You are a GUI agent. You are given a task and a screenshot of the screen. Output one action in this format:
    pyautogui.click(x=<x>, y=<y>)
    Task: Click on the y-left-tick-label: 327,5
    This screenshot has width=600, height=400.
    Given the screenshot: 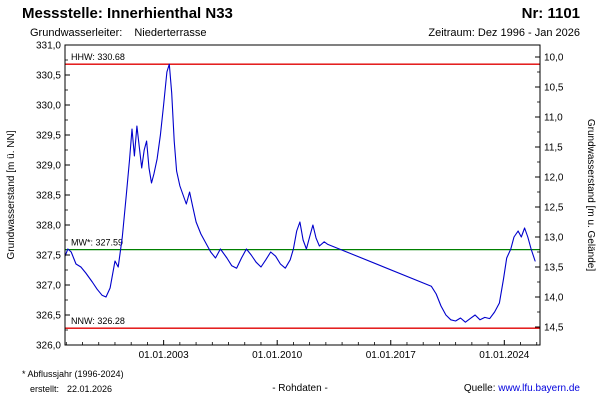 What is the action you would take?
    pyautogui.click(x=48, y=256)
    